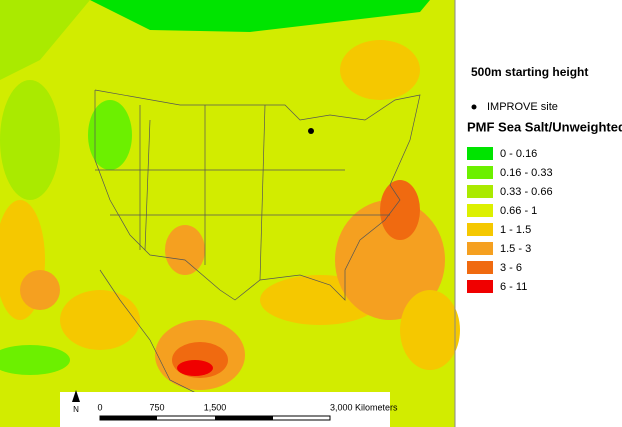 This screenshot has width=622, height=427. Describe the element at coordinates (515, 230) in the screenshot. I see `legend-label: 1 - 1.5` at that location.